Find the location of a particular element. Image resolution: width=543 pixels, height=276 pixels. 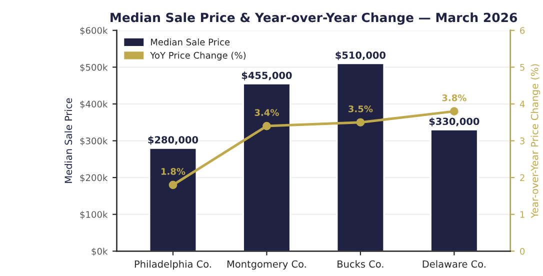

chart-title: Median Sale Price & Year-over-Year Change — March 2026 is located at coordinates (314, 18).